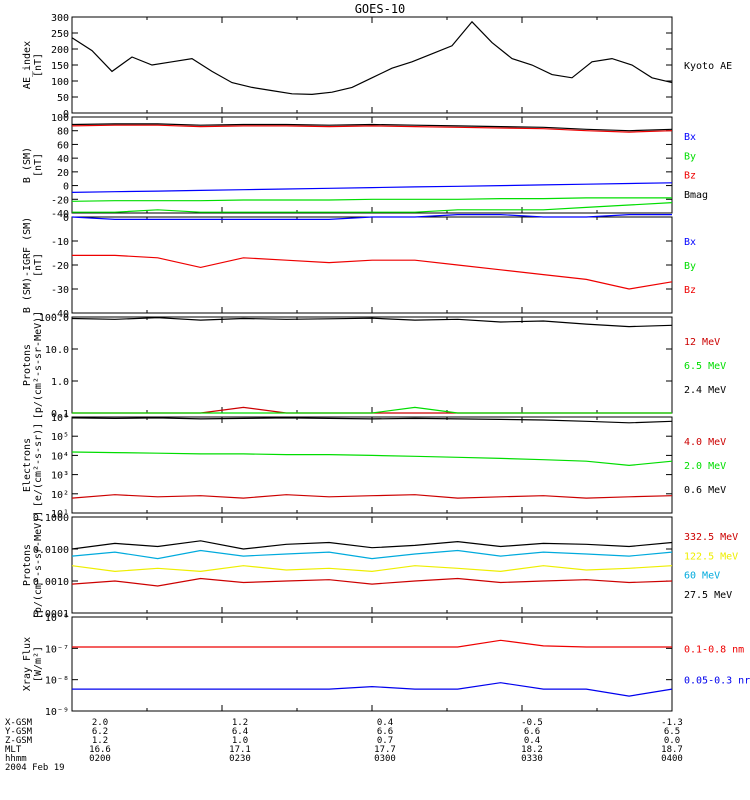 This screenshot has width=750, height=800. What do you see at coordinates (33, 664) in the screenshot?
I see `y-axis-label: Xray Flux[W/m²]` at bounding box center [33, 664].